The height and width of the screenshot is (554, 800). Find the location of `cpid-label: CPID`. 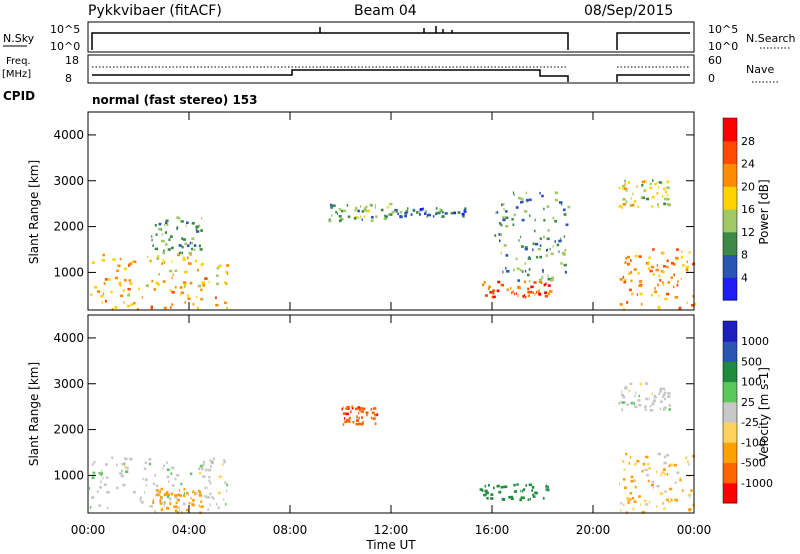

cpid-label: CPID is located at coordinates (19, 96).